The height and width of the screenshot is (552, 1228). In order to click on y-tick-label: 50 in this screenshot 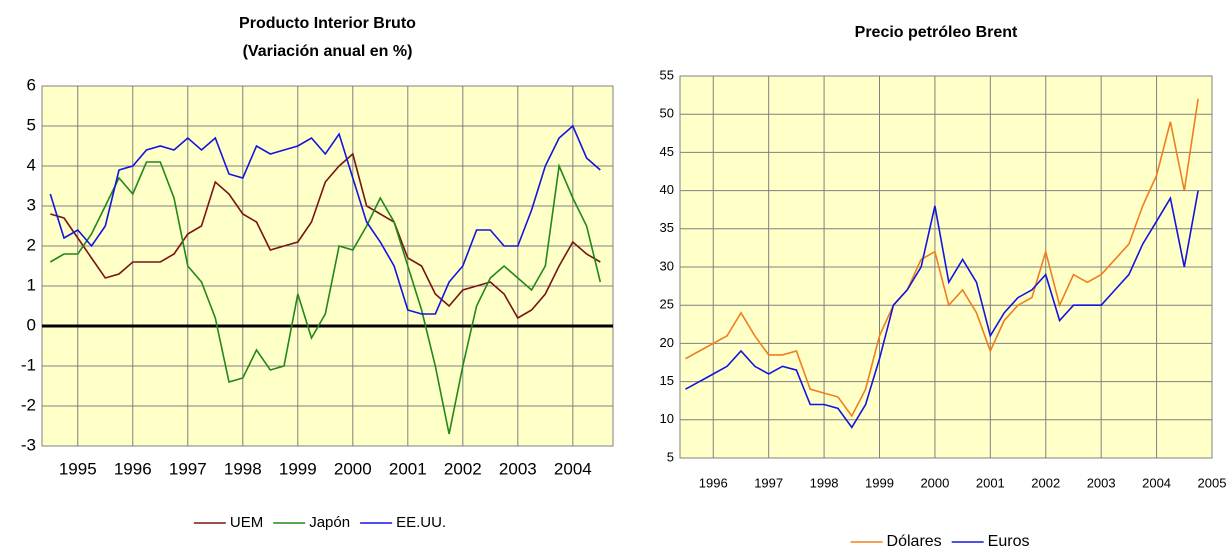, I will do `click(667, 113)`.